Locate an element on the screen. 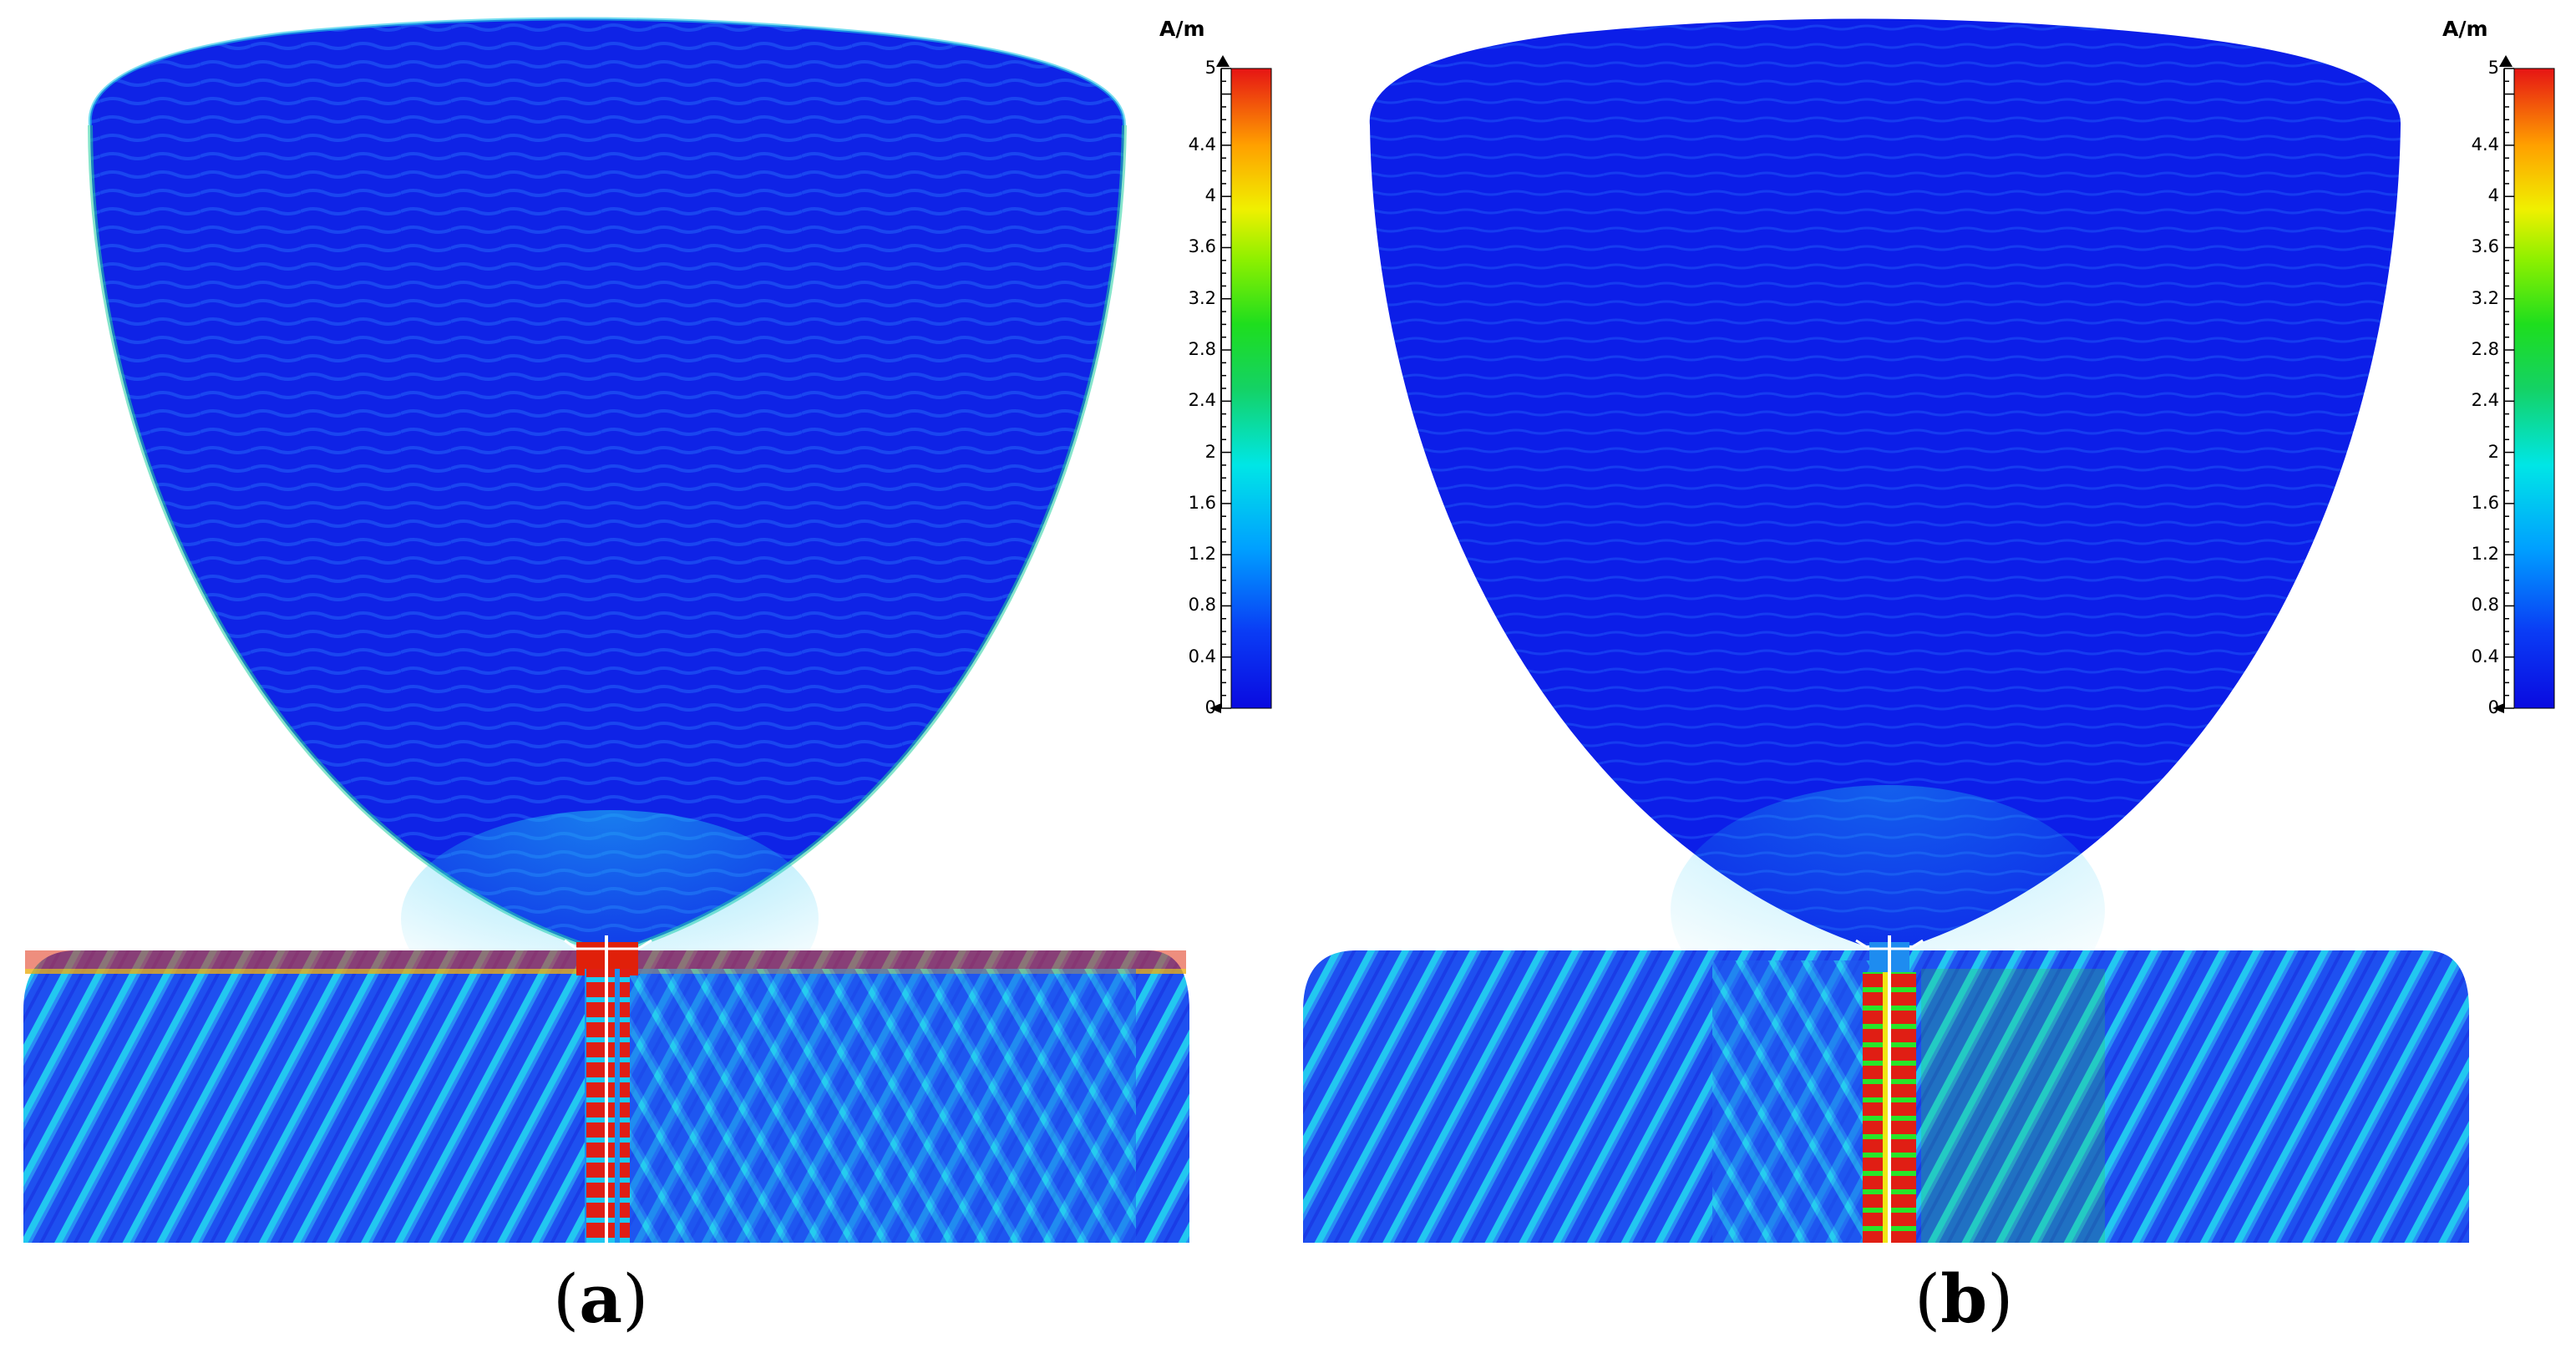 This screenshot has height=1358, width=2576. colorbar-unit-a: A/m is located at coordinates (1182, 29).